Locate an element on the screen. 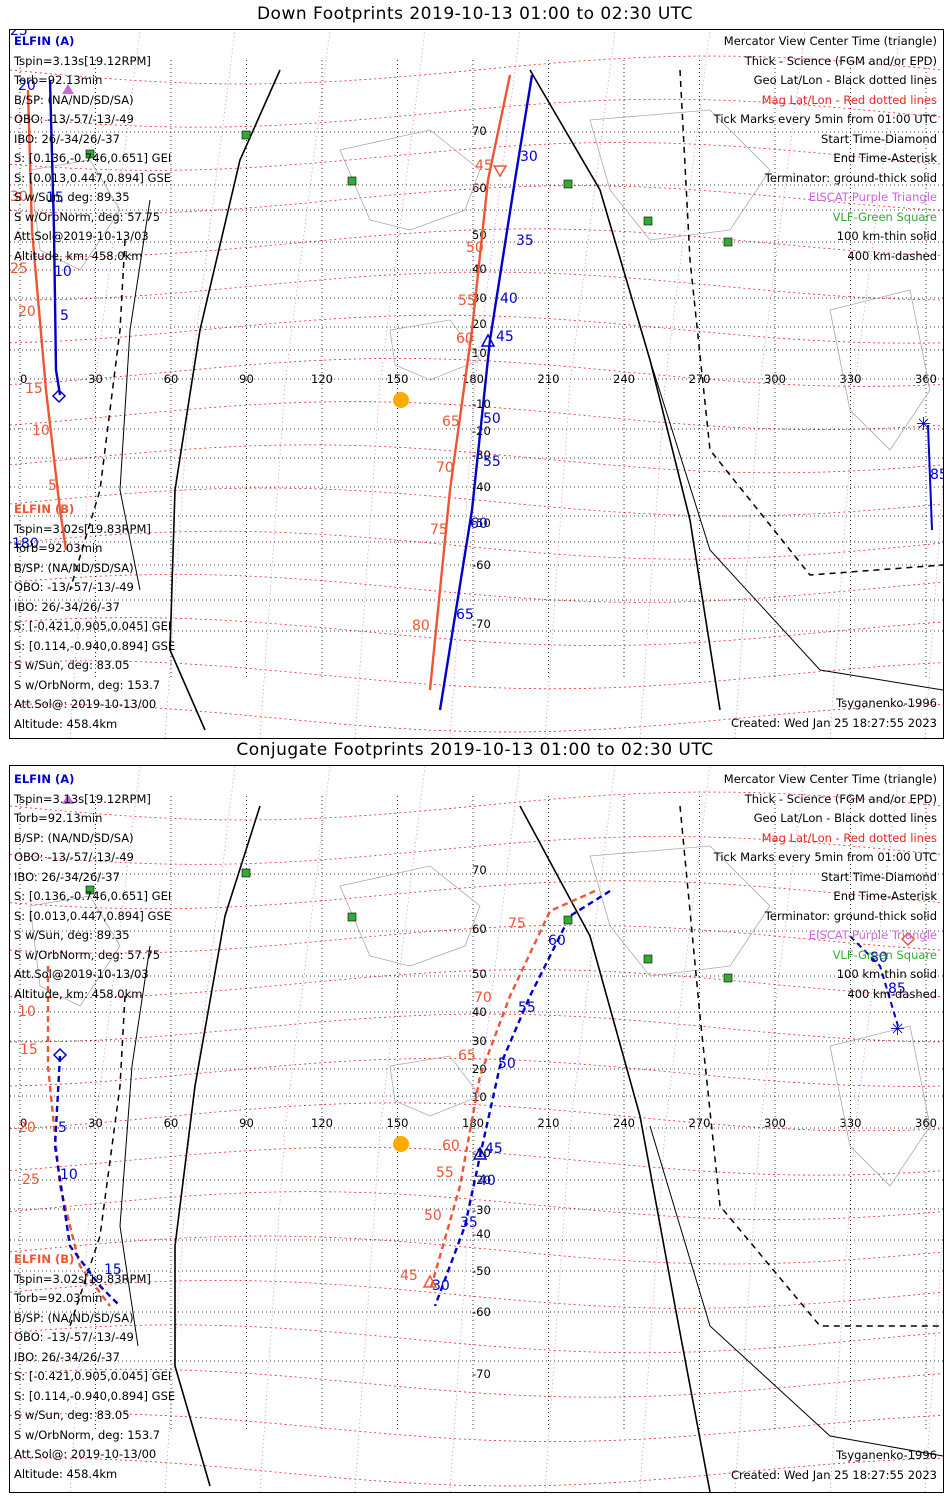 Image resolution: width=950 pixels, height=1500 pixels. elfin-b-tick-label: 60 is located at coordinates (451, 1146).